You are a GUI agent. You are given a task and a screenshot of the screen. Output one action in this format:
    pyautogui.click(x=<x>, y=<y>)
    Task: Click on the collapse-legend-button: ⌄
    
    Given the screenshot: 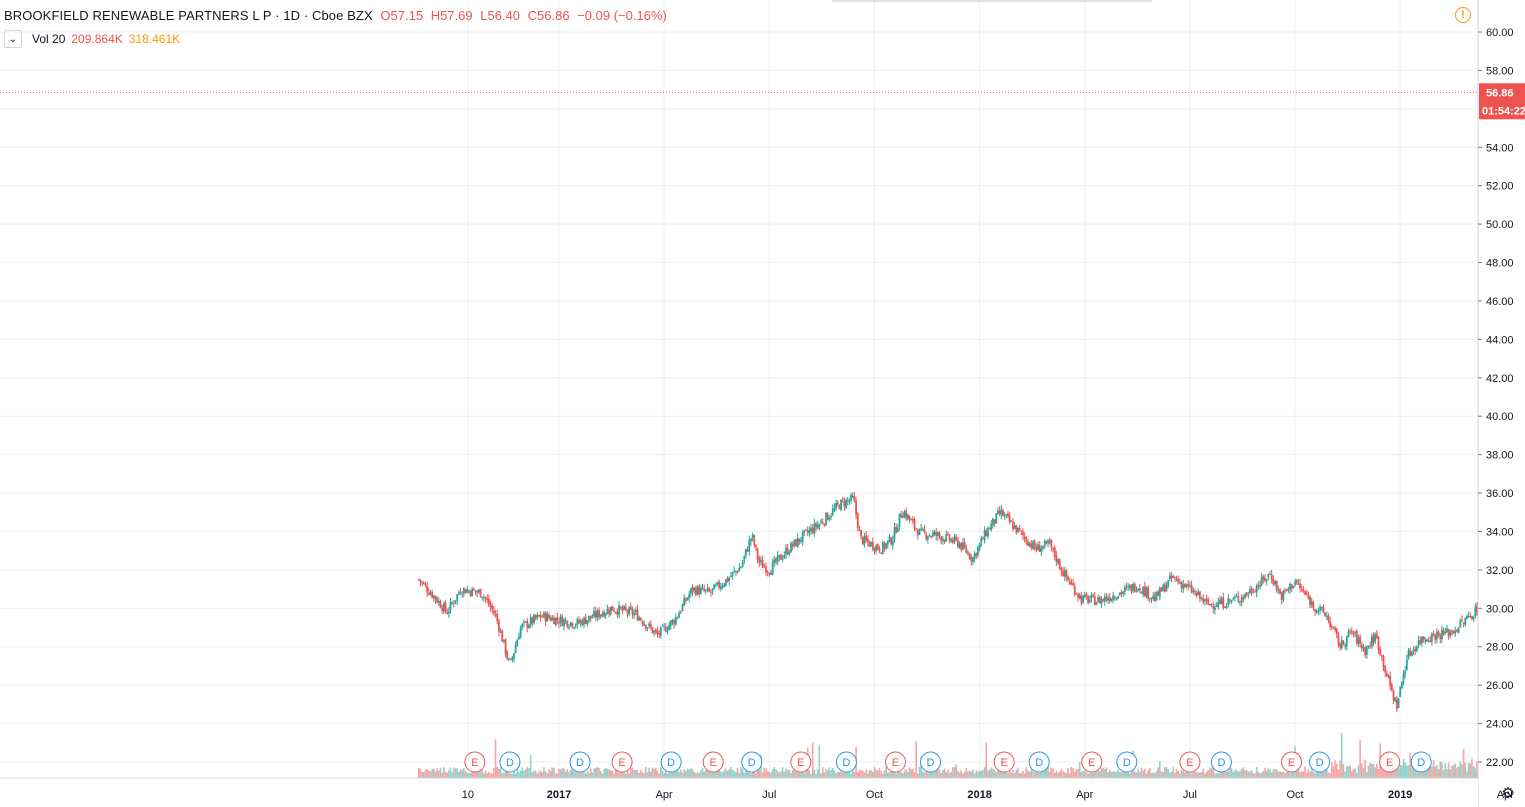 What is the action you would take?
    pyautogui.click(x=13, y=39)
    